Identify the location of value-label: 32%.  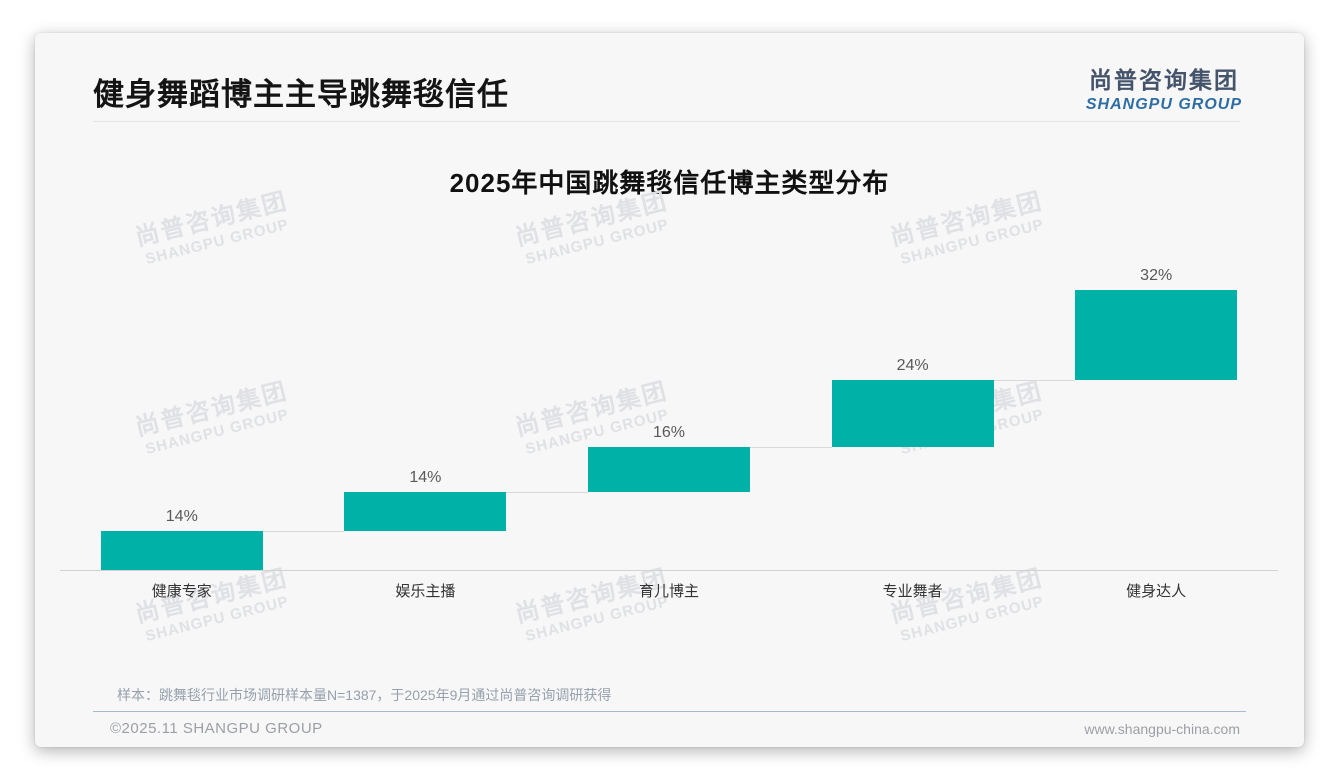
(1156, 275).